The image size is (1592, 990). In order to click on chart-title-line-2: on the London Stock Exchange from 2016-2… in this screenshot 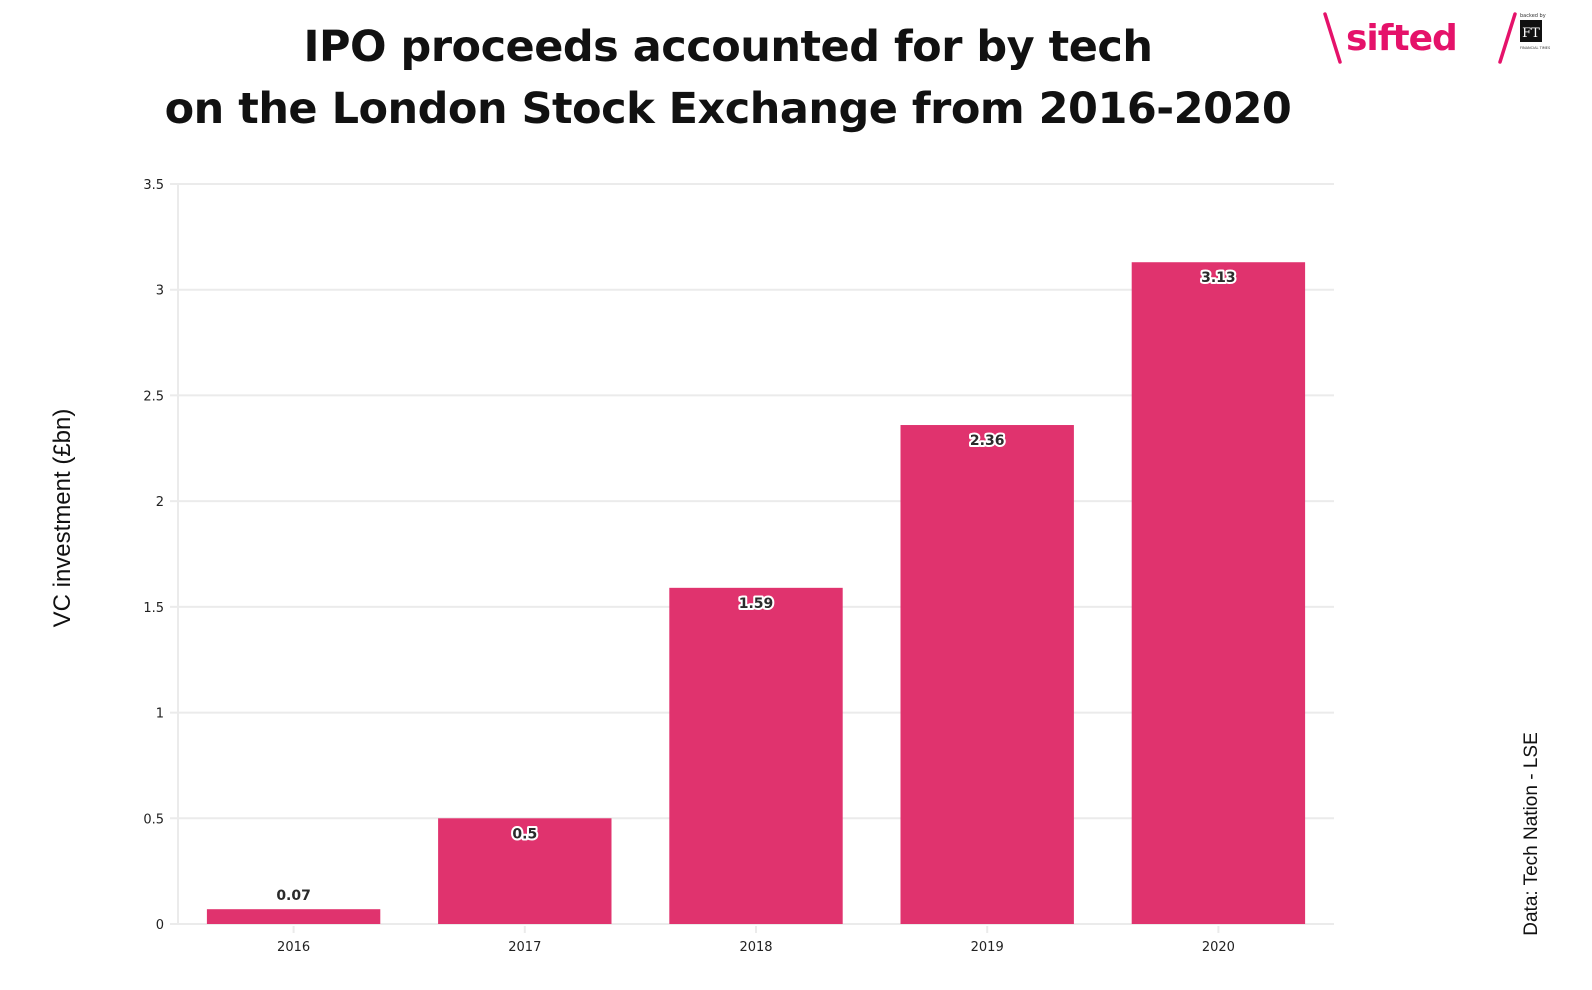, I will do `click(728, 109)`.